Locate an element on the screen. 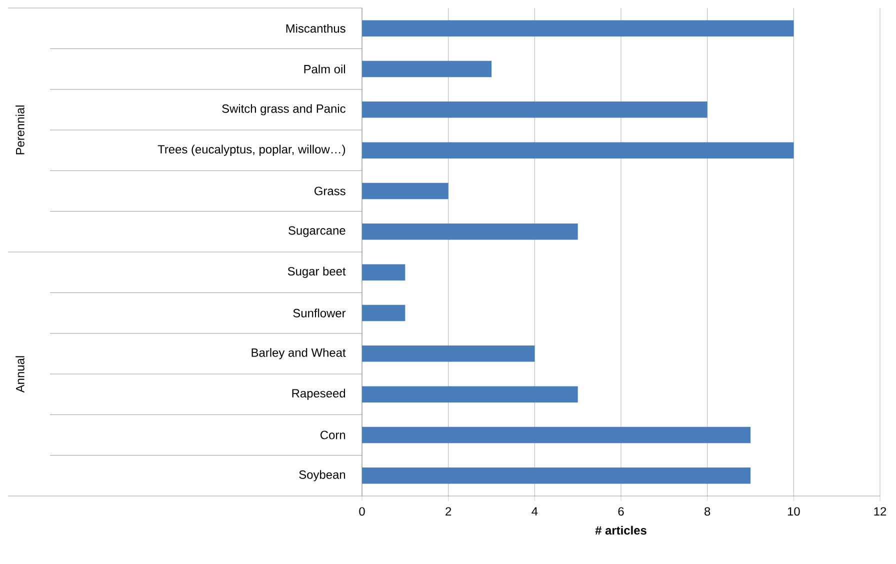 This screenshot has height=564, width=896. y-tick-label: Barley and Wheat is located at coordinates (299, 354).